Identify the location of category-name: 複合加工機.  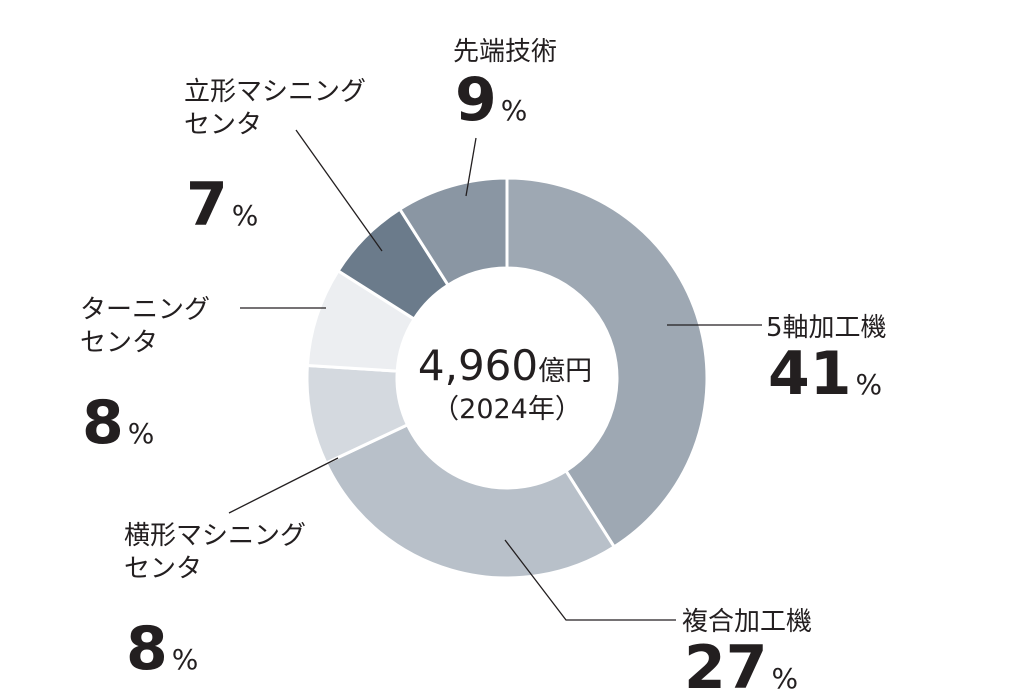
(747, 622).